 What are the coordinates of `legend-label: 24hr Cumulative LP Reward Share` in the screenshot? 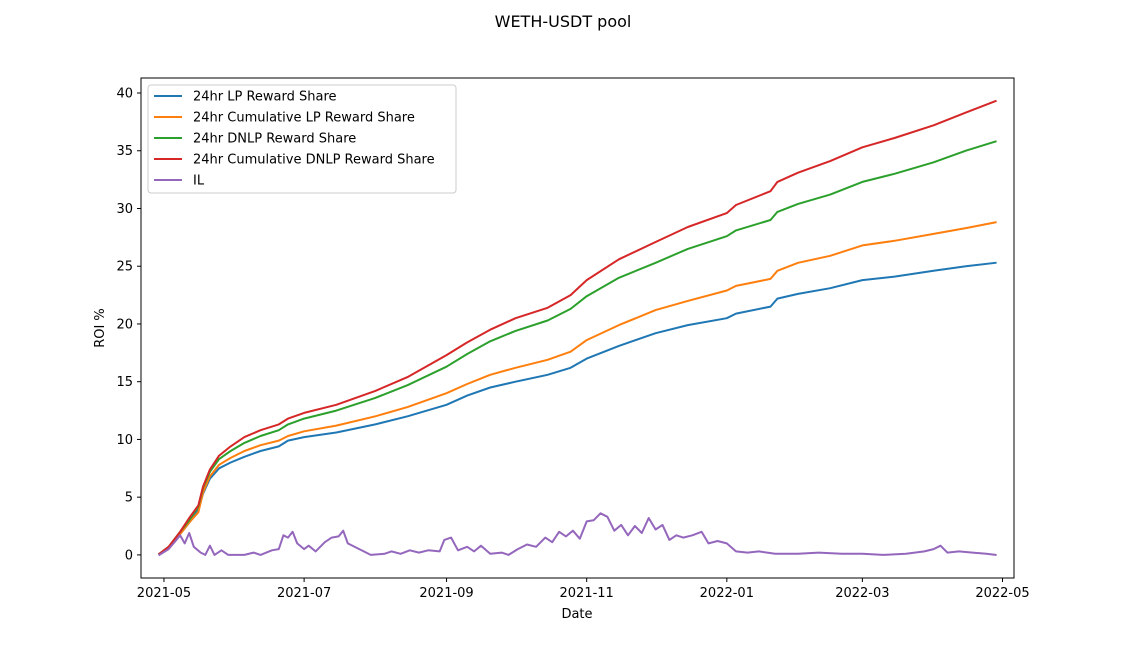 It's located at (304, 118).